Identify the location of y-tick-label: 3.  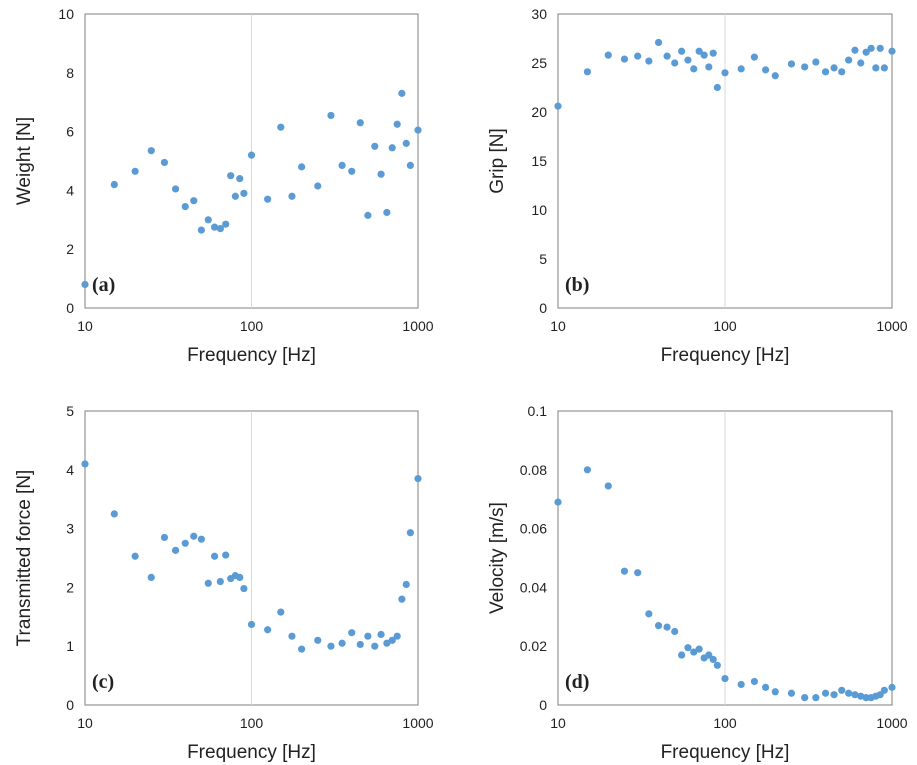
(70, 529).